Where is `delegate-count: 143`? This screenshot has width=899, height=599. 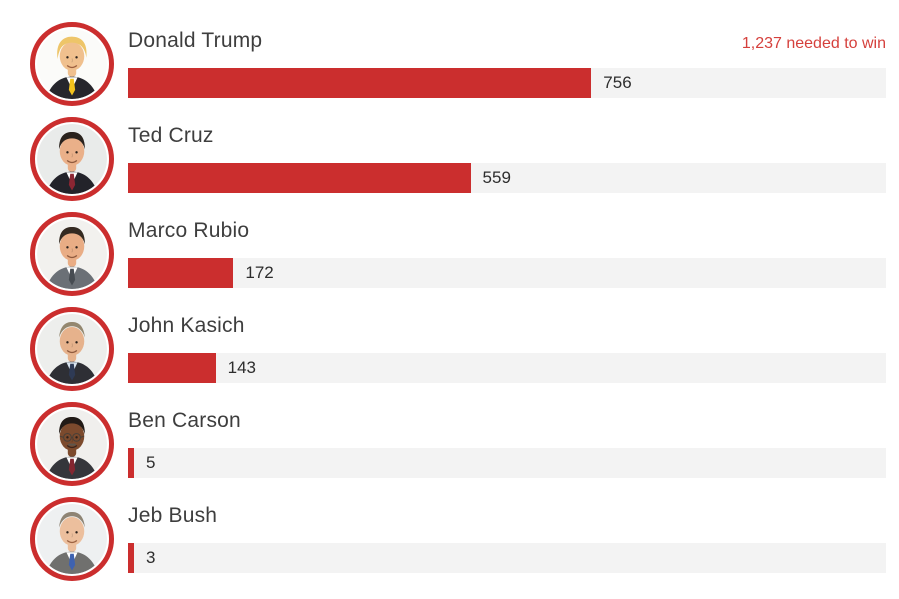
delegate-count: 143 is located at coordinates (241, 367).